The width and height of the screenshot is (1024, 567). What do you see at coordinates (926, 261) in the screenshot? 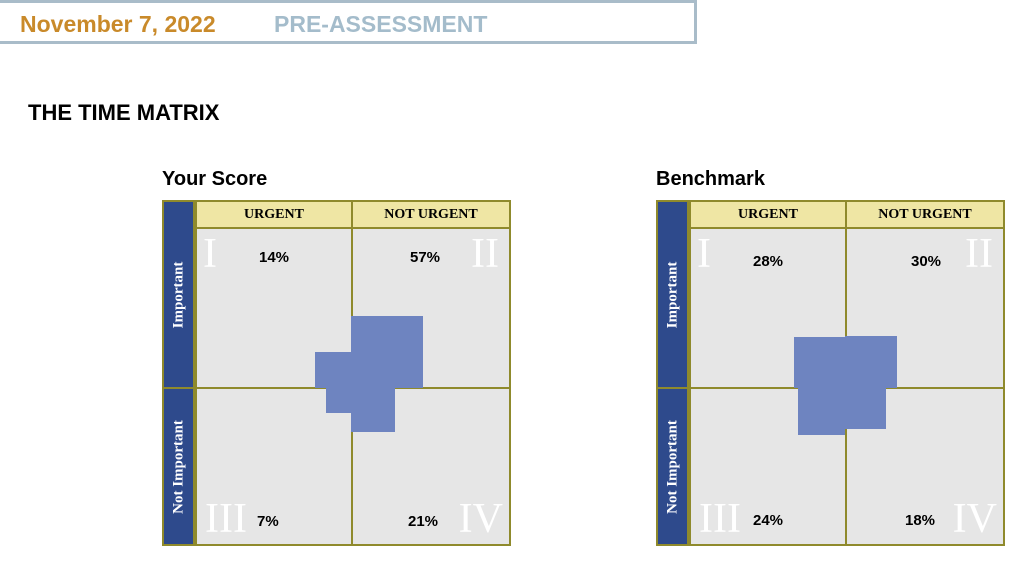
I see `quadrant-value: 30%` at bounding box center [926, 261].